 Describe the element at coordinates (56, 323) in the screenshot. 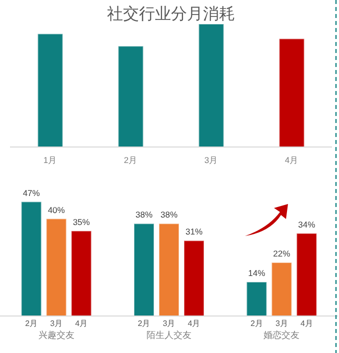

I see `series-label: 3月` at that location.